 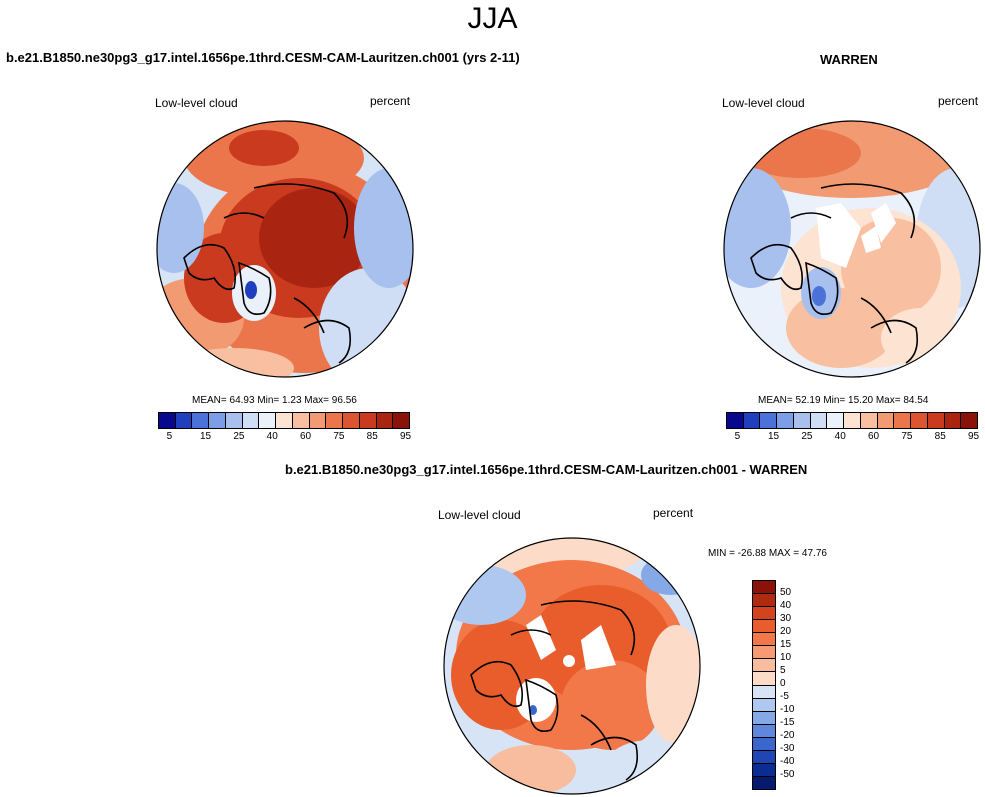 I want to click on obs-cloud-field, so click(x=852, y=249).